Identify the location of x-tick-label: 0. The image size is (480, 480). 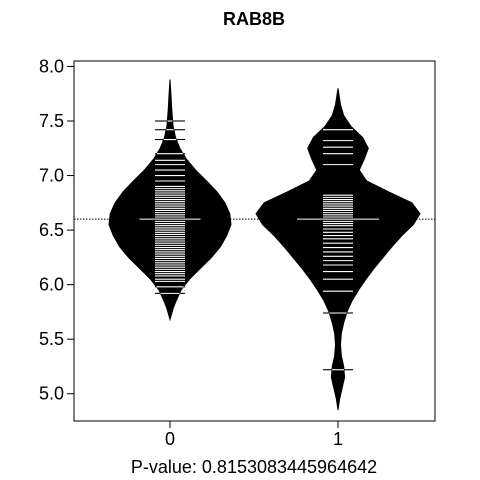
(170, 439).